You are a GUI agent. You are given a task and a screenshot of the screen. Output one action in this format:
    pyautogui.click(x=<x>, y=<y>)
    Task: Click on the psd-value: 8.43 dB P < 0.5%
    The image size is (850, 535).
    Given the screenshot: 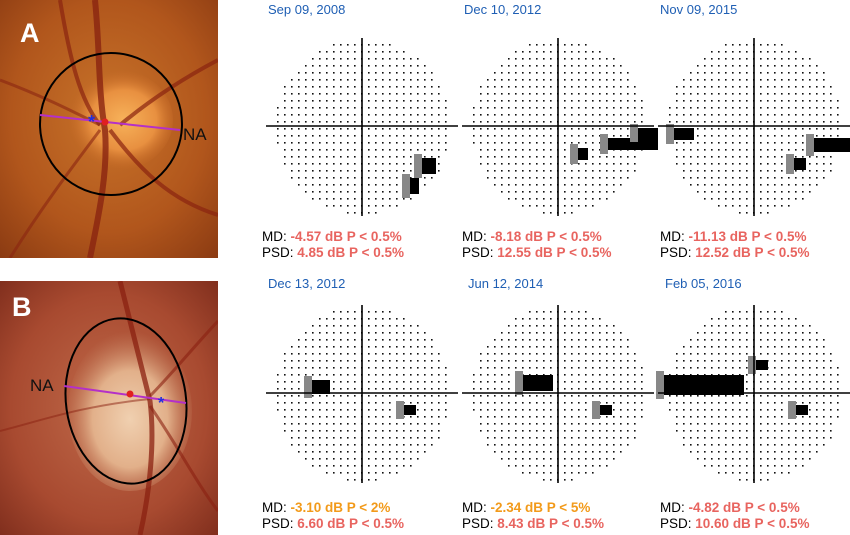 What is the action you would take?
    pyautogui.click(x=550, y=523)
    